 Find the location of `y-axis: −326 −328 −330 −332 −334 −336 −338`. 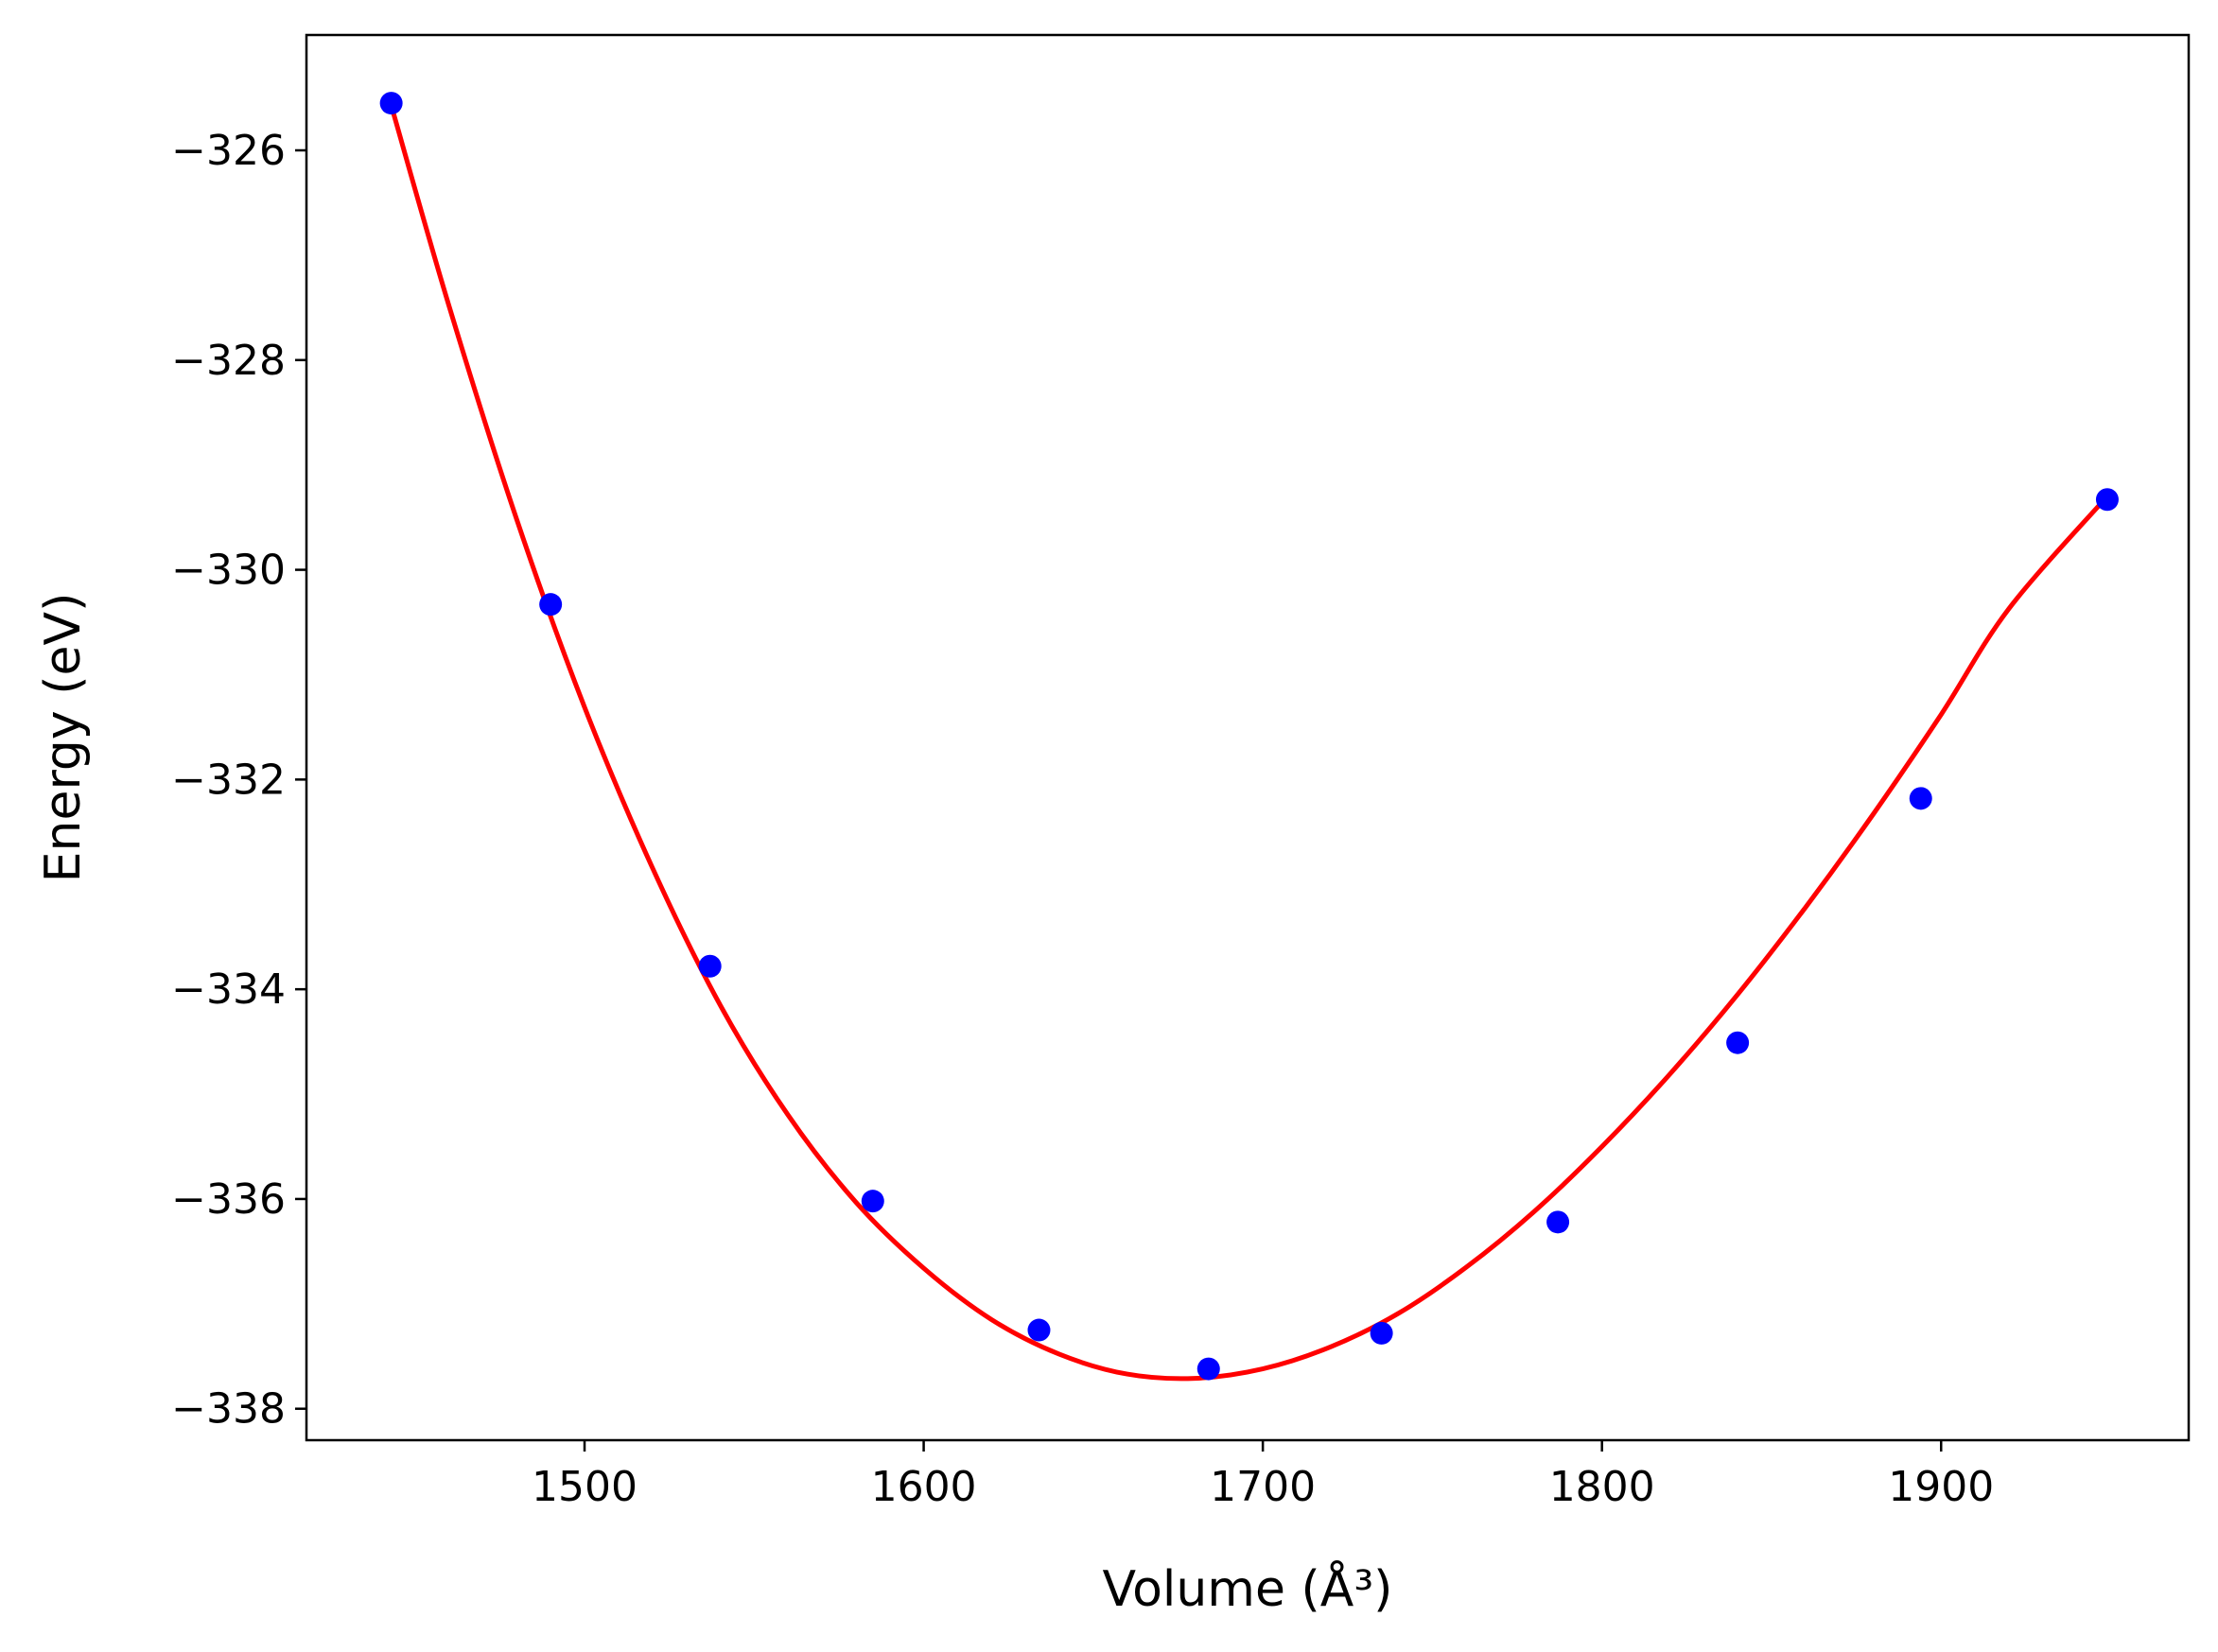

y-axis: −326 −328 −330 −332 −334 −336 −338 is located at coordinates (238, 781).